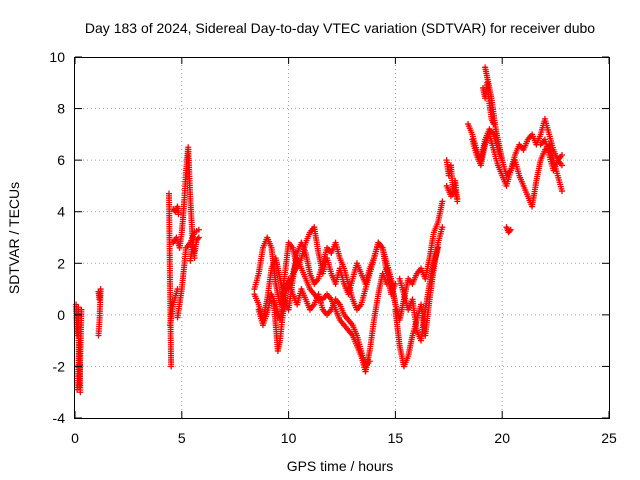 This screenshot has width=640, height=480. I want to click on y-tick-label: 0, so click(61, 315).